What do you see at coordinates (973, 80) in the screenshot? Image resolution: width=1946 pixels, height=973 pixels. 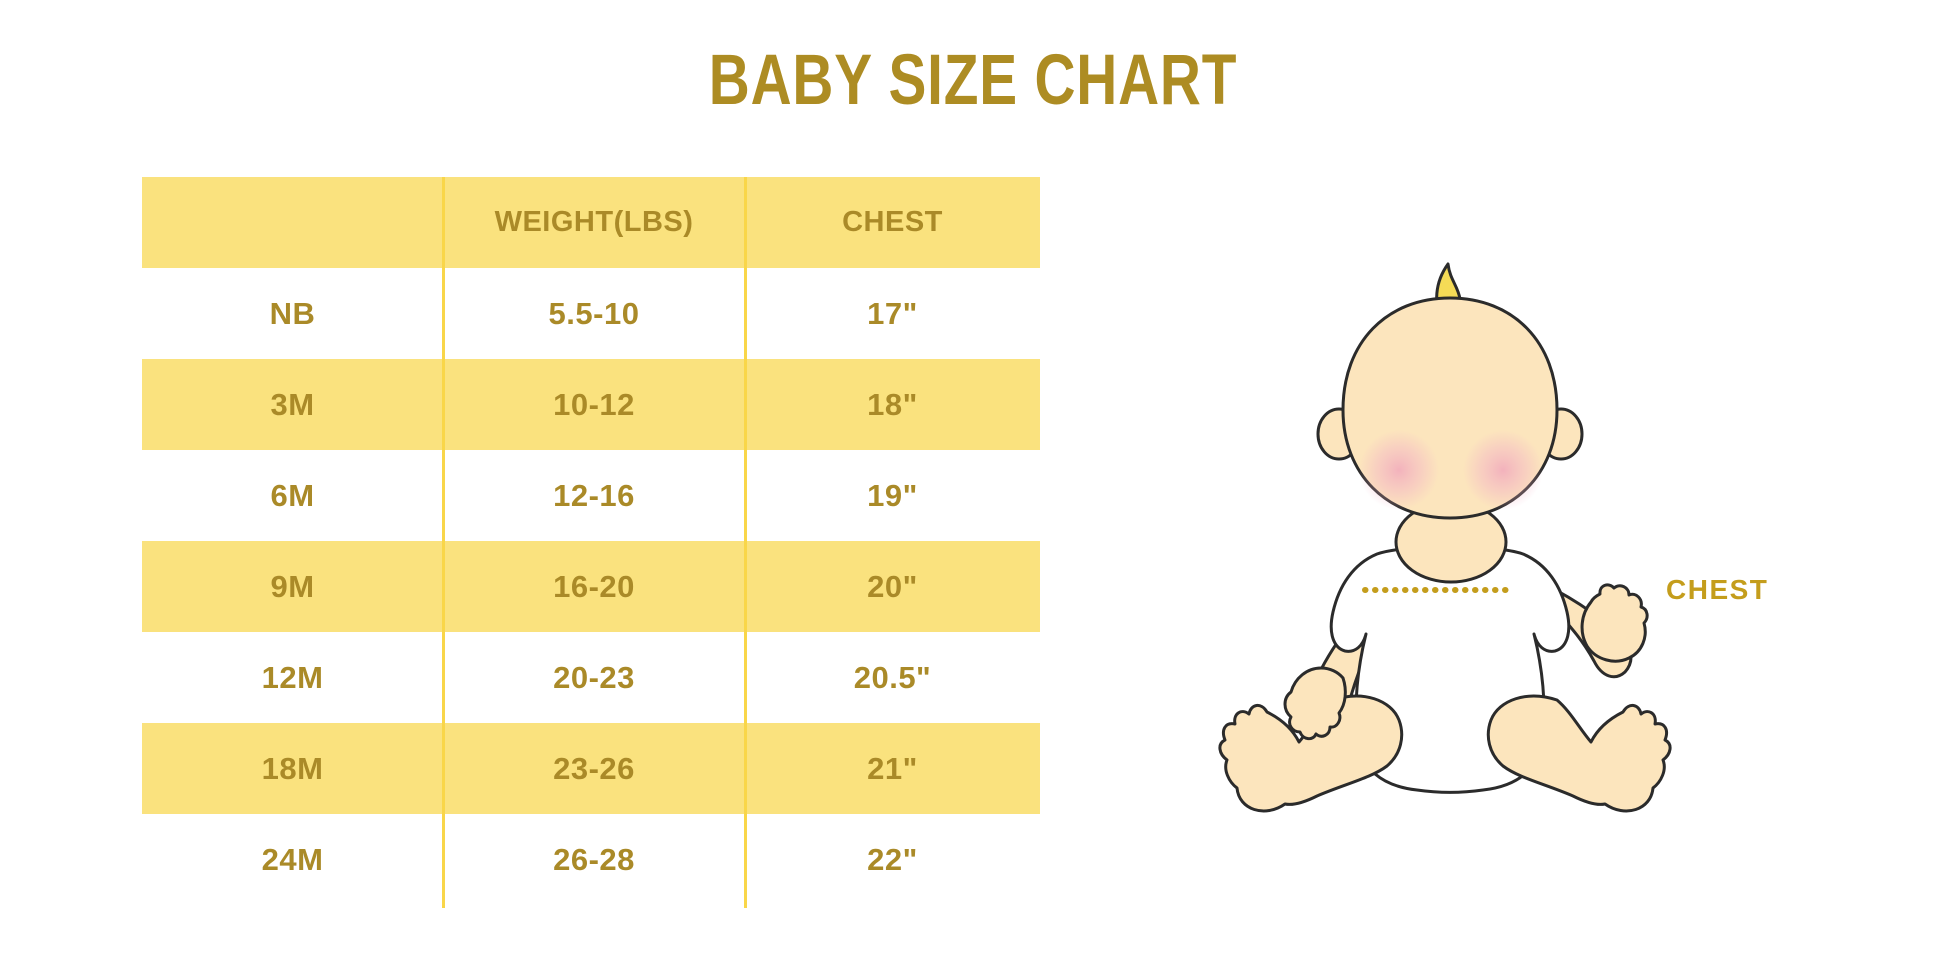 I see `page-title: BABY SIZE CHART` at bounding box center [973, 80].